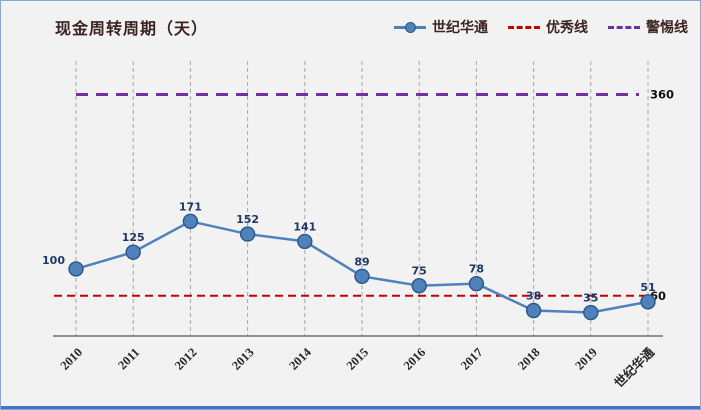 This screenshot has height=410, width=701. What do you see at coordinates (361, 261) in the screenshot?
I see `data-label: 89` at bounding box center [361, 261].